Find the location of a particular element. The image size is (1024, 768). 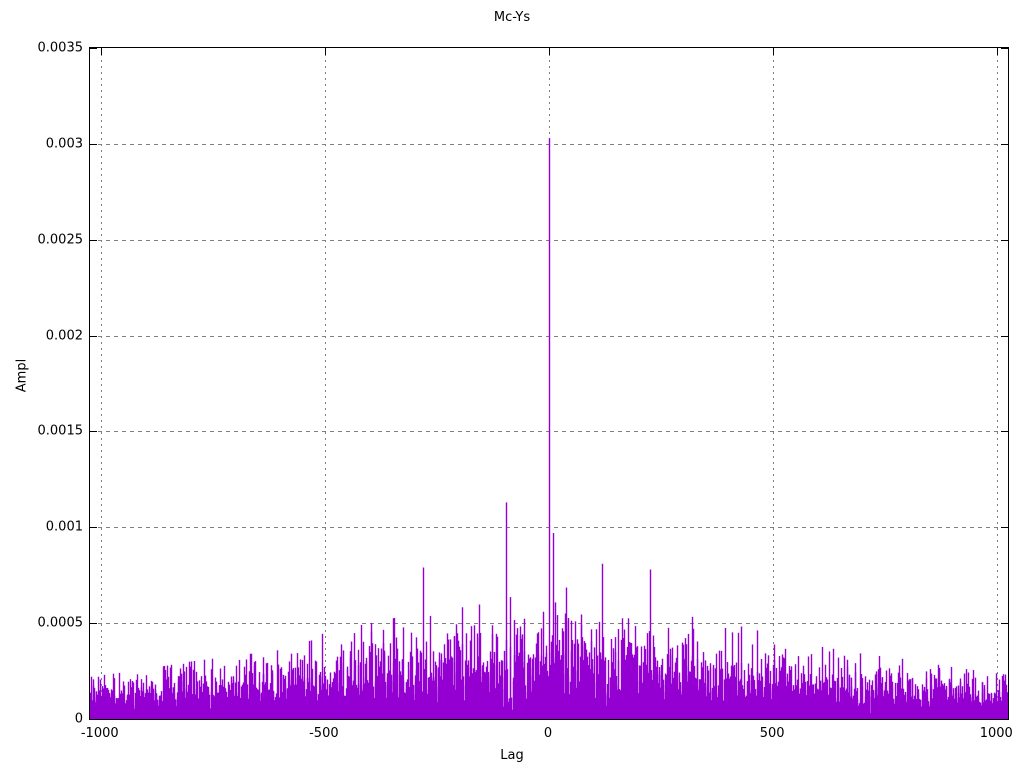

x-tick-label: 0 is located at coordinates (548, 733).